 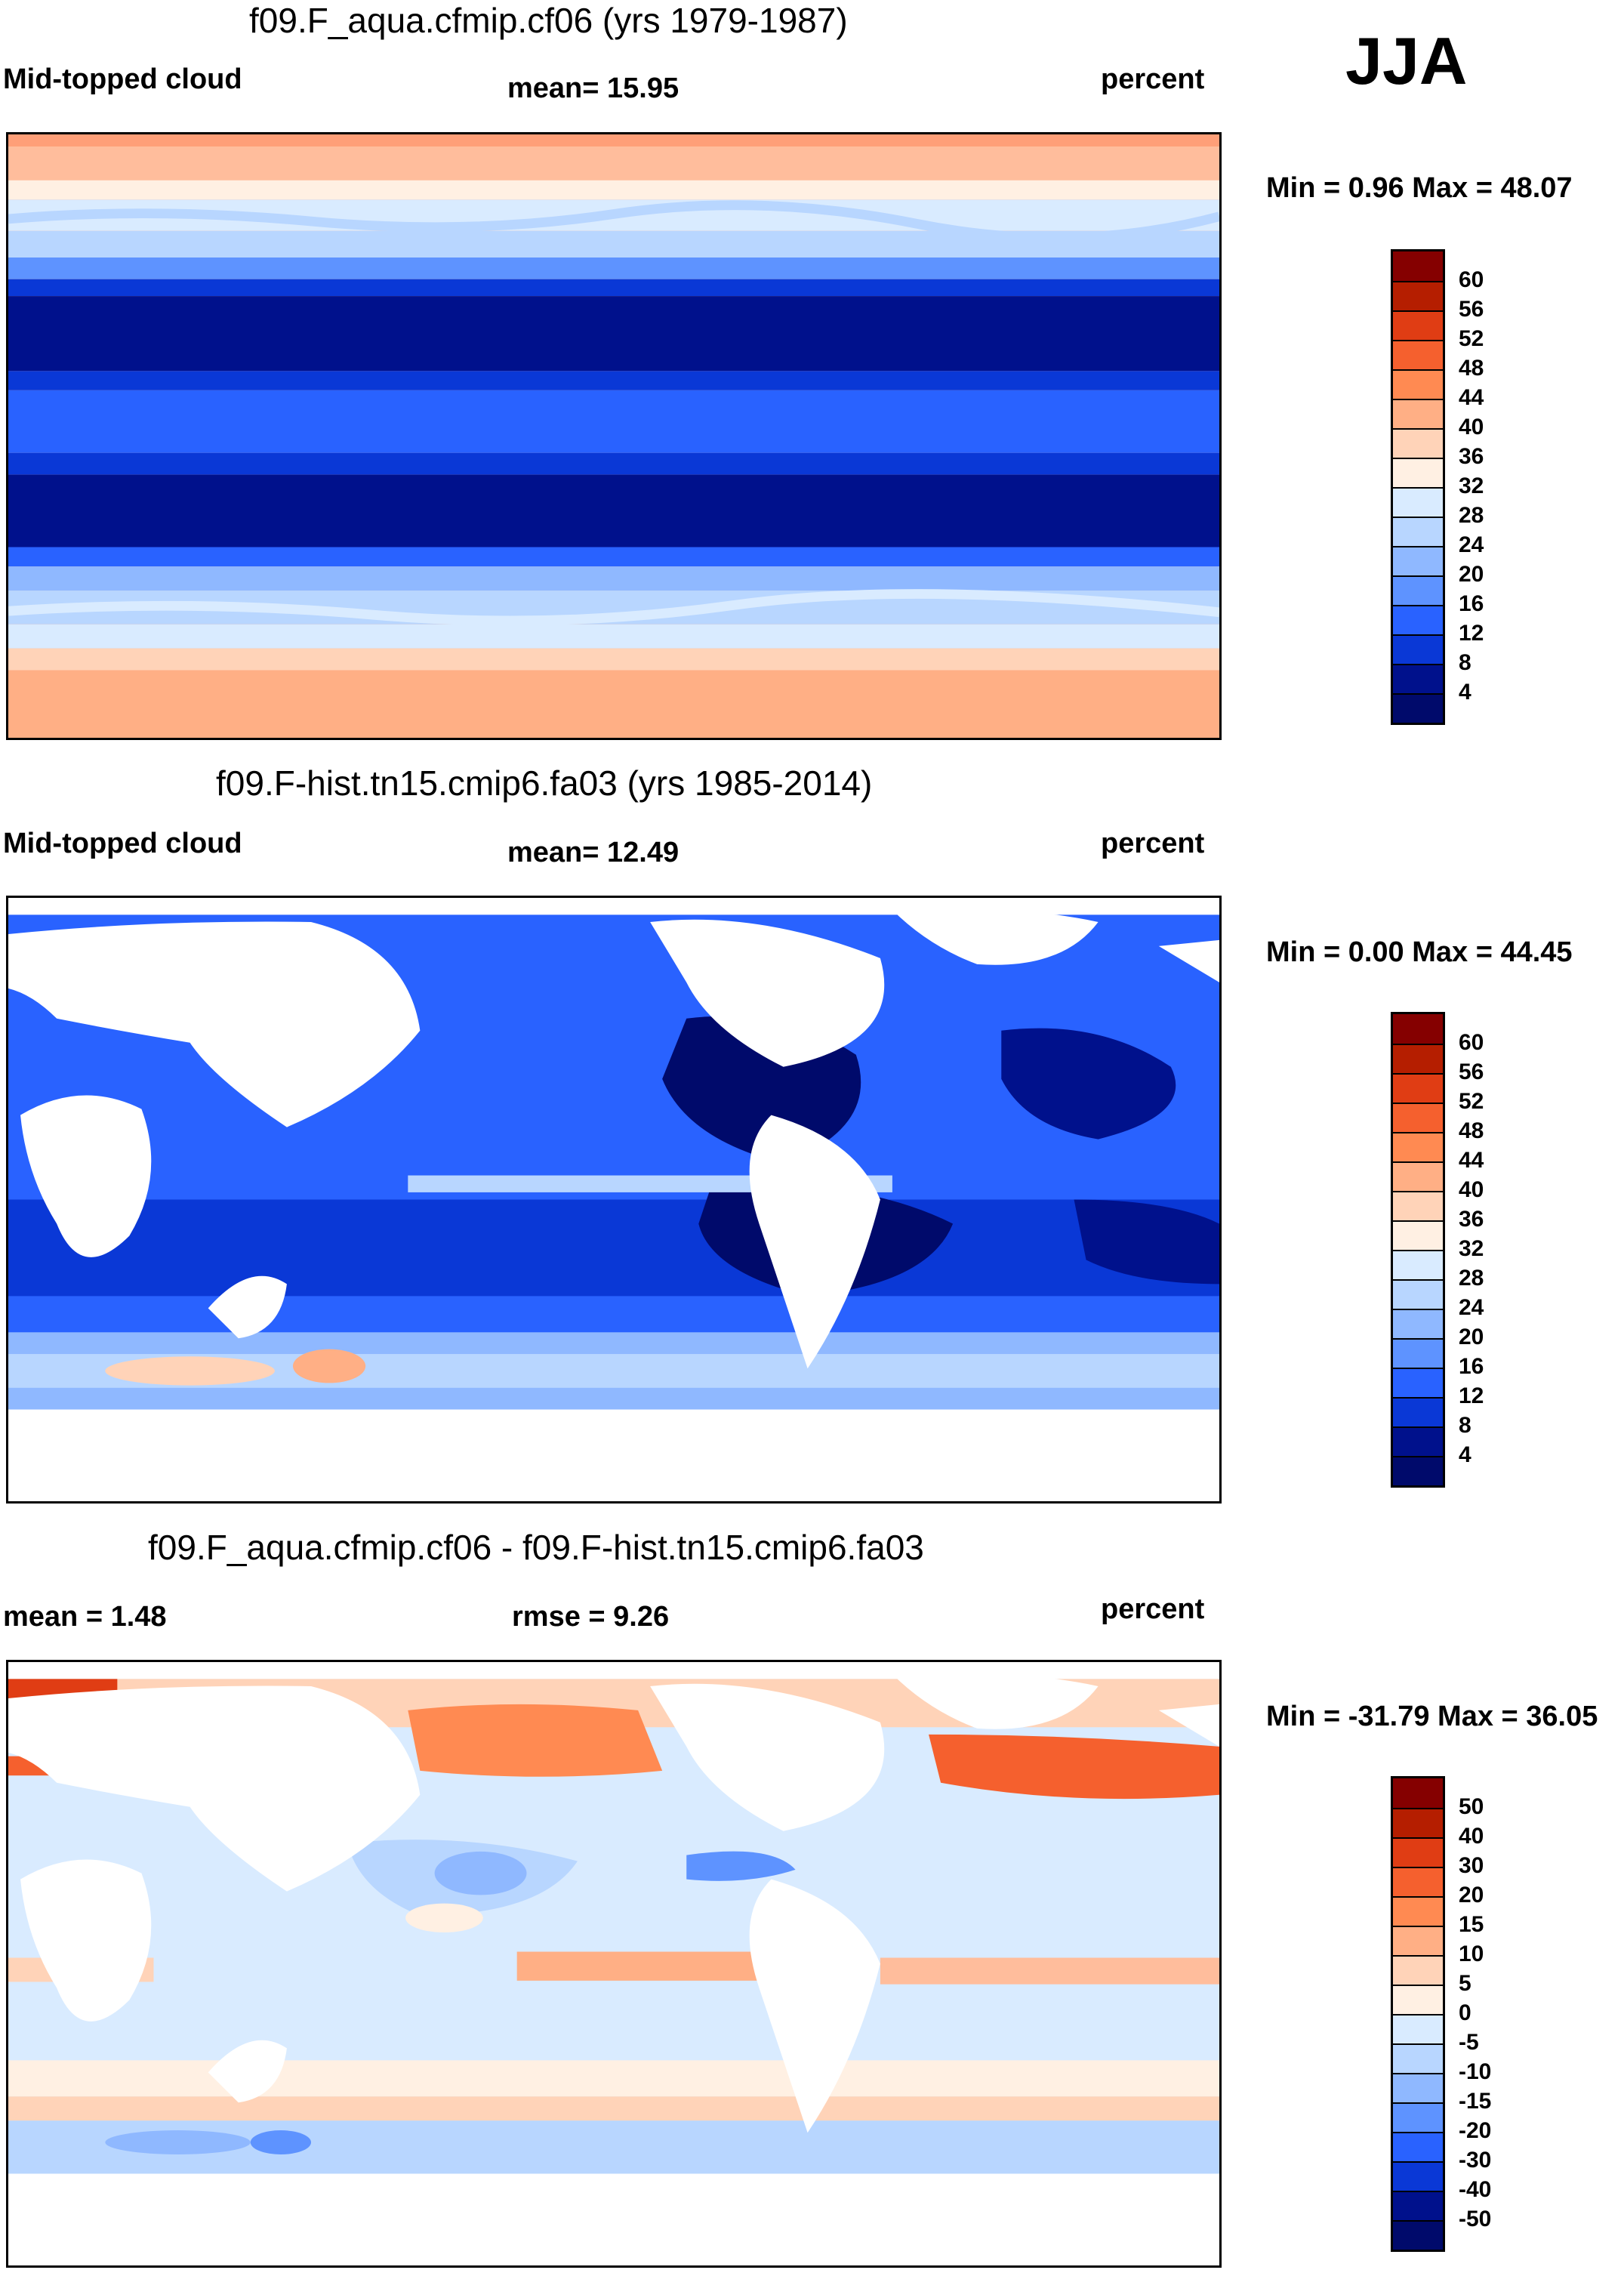 What do you see at coordinates (1472, 1924) in the screenshot?
I see `colorbar-tick-label: 15` at bounding box center [1472, 1924].